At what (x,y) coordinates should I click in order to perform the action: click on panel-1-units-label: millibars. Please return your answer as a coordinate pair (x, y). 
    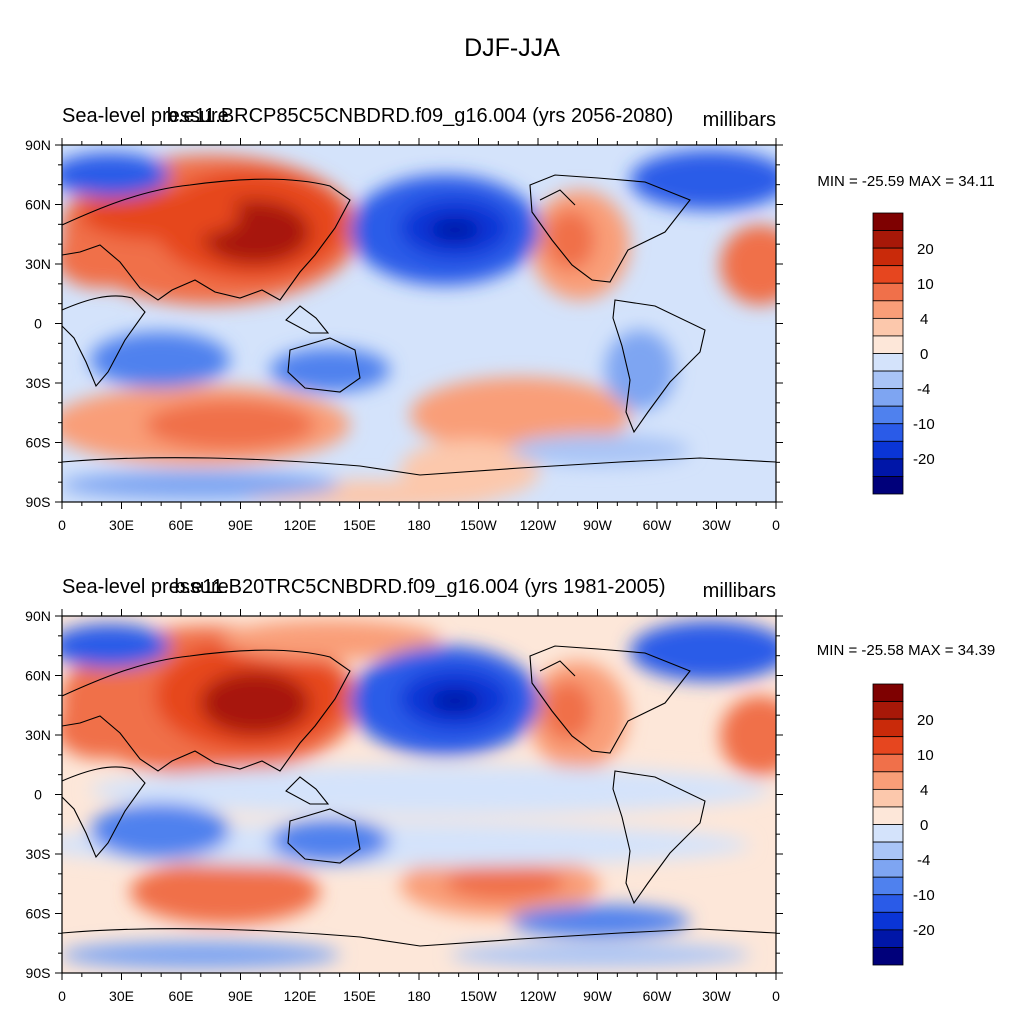
    Looking at the image, I should click on (739, 120).